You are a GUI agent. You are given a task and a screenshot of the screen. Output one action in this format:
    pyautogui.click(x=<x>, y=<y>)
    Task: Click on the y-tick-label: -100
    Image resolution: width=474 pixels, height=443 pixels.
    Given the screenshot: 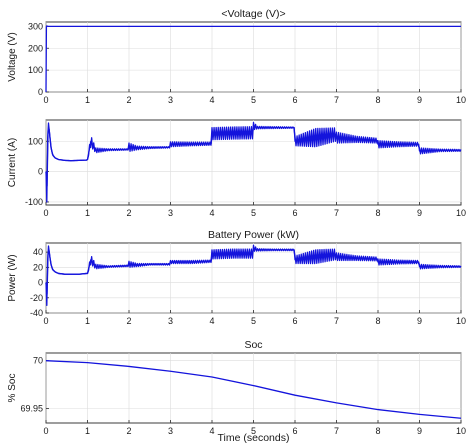 What is the action you would take?
    pyautogui.click(x=34, y=202)
    